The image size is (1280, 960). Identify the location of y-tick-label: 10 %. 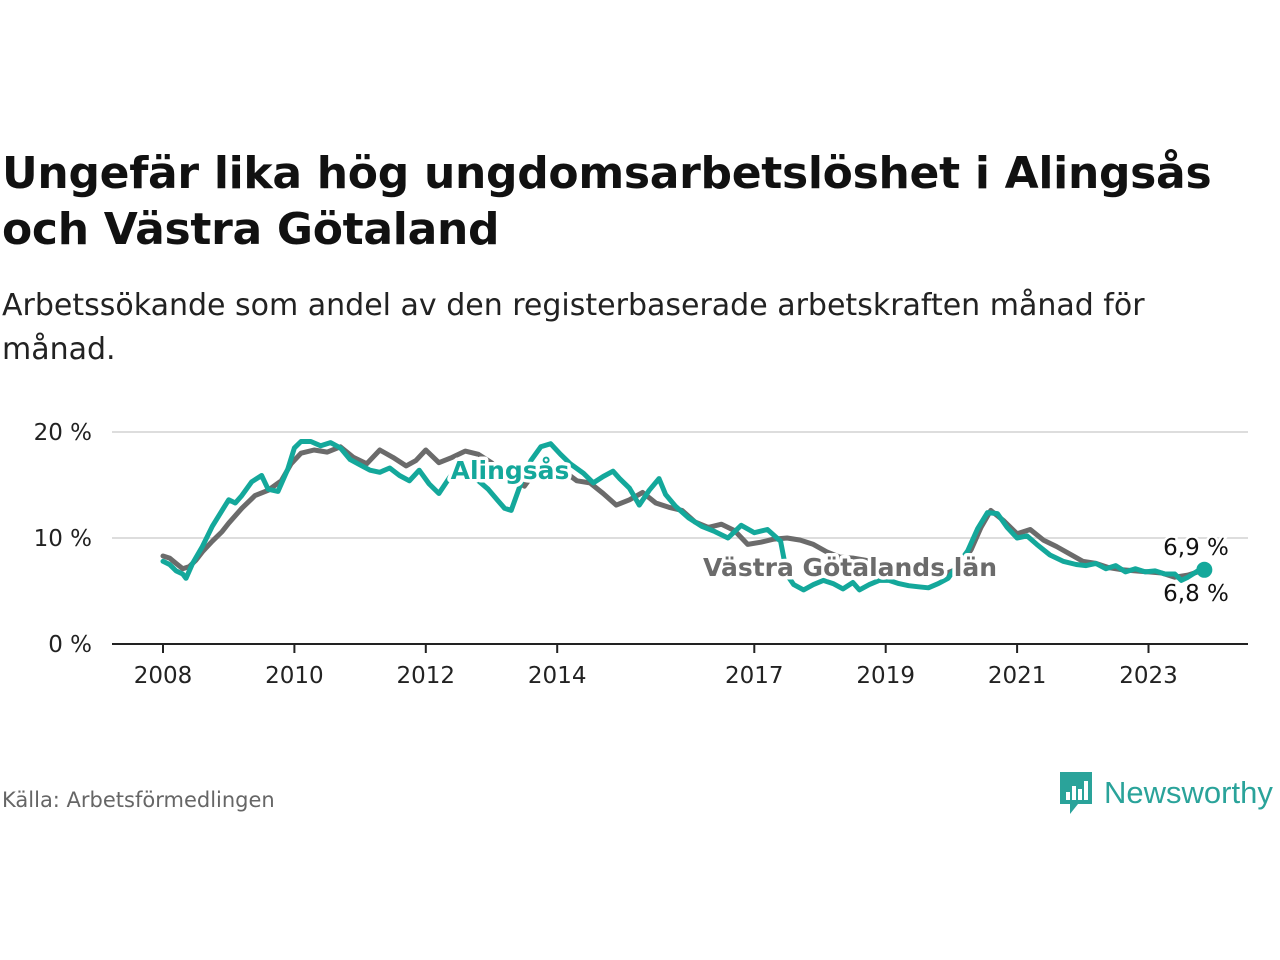
(63, 539).